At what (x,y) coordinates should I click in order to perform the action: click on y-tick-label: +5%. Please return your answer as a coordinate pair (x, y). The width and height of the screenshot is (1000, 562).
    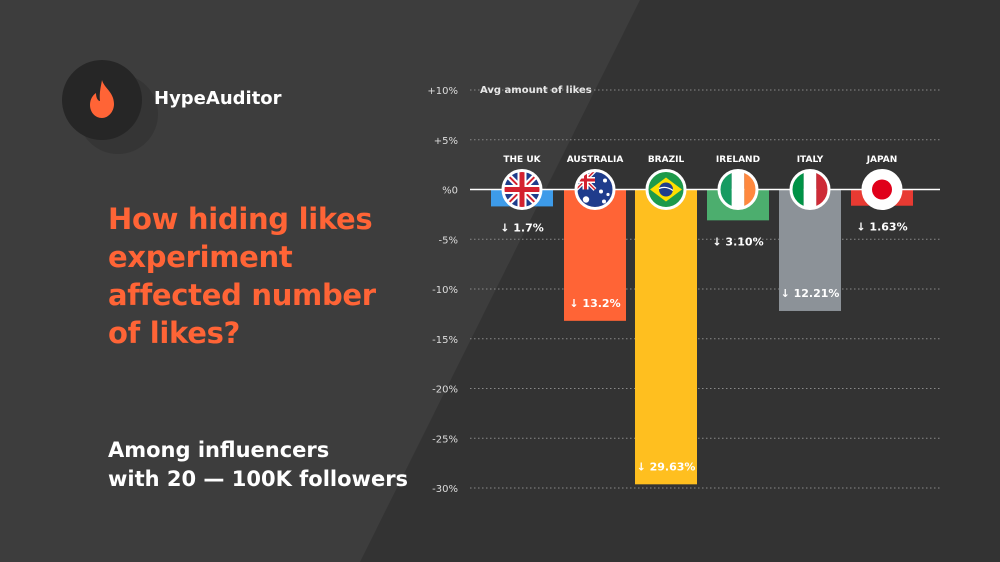
    Looking at the image, I should click on (446, 141).